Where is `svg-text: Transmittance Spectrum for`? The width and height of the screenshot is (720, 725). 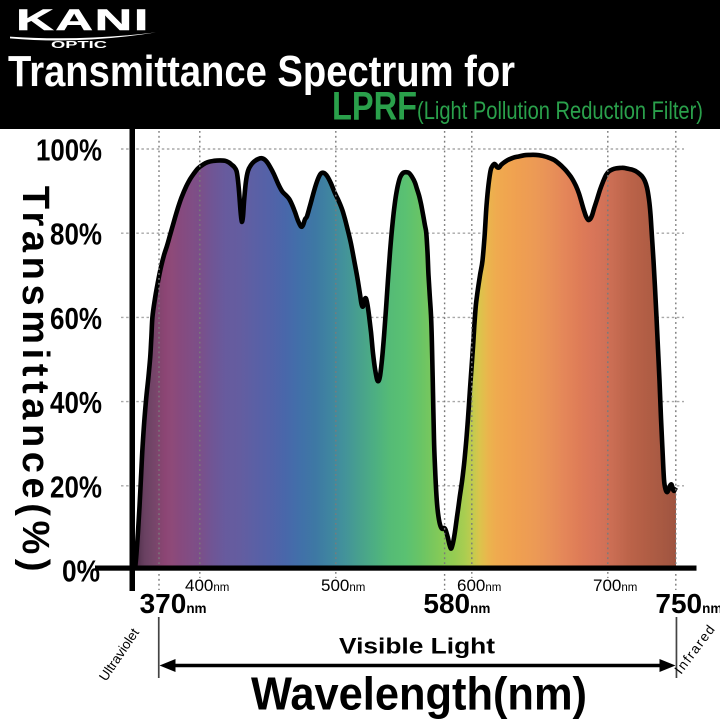
svg-text: Transmittance Spectrum for is located at coordinates (261, 71).